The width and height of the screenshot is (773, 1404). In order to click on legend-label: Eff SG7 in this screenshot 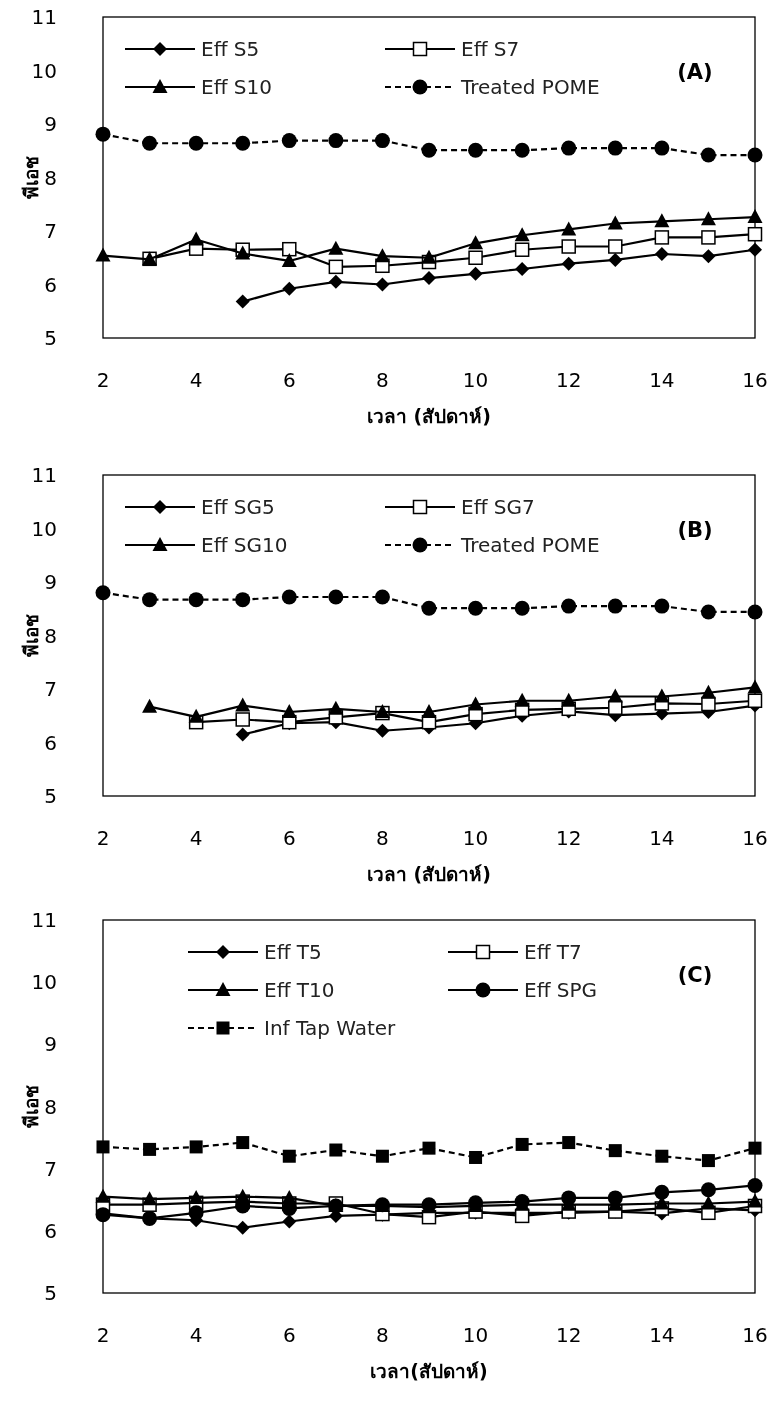, I will do `click(498, 507)`.